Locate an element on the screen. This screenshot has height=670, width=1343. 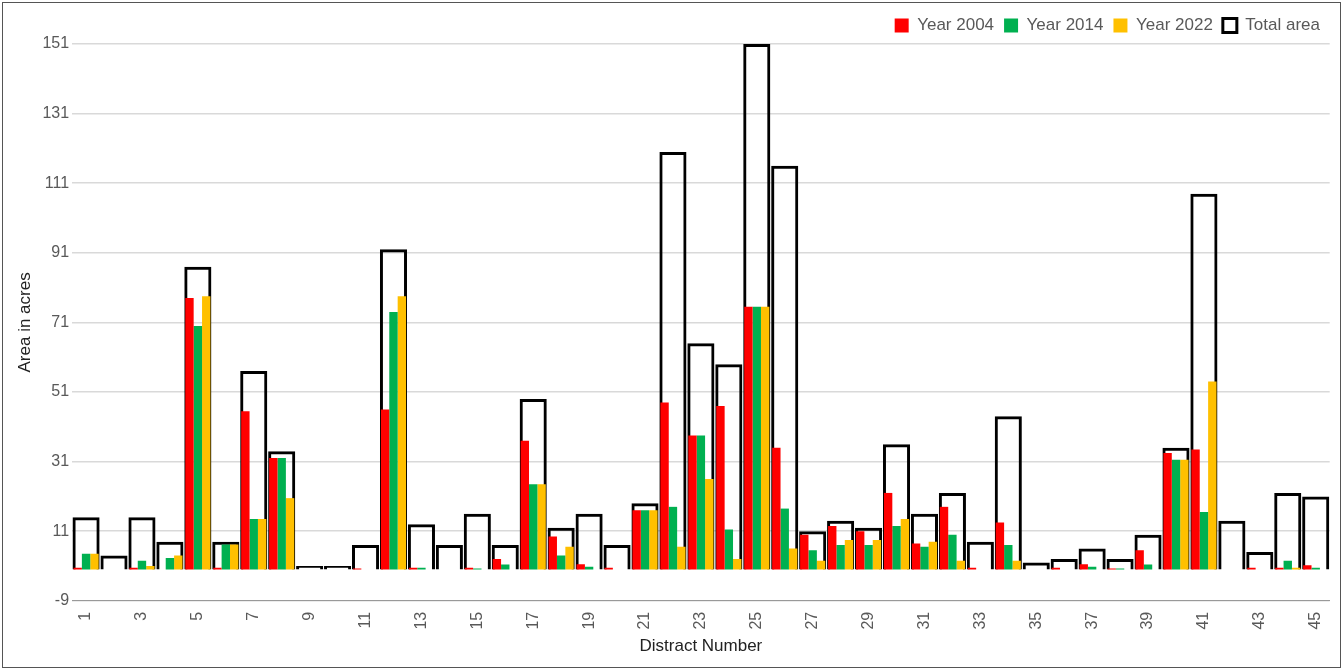
y-tick-label: 11 is located at coordinates (61, 530).